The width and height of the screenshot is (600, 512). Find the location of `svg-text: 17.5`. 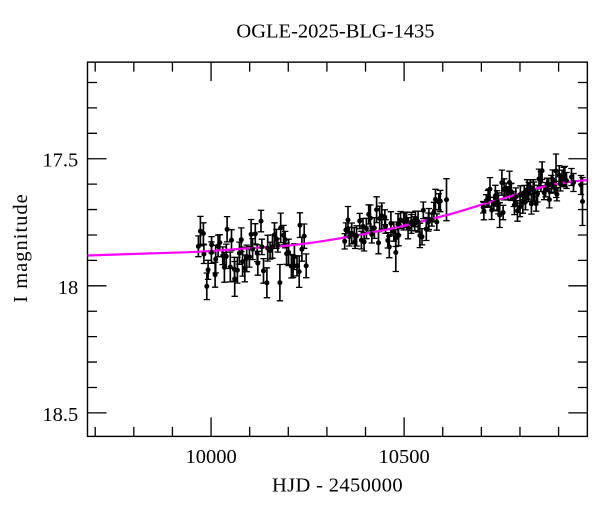

svg-text: 17.5 is located at coordinates (60, 161).